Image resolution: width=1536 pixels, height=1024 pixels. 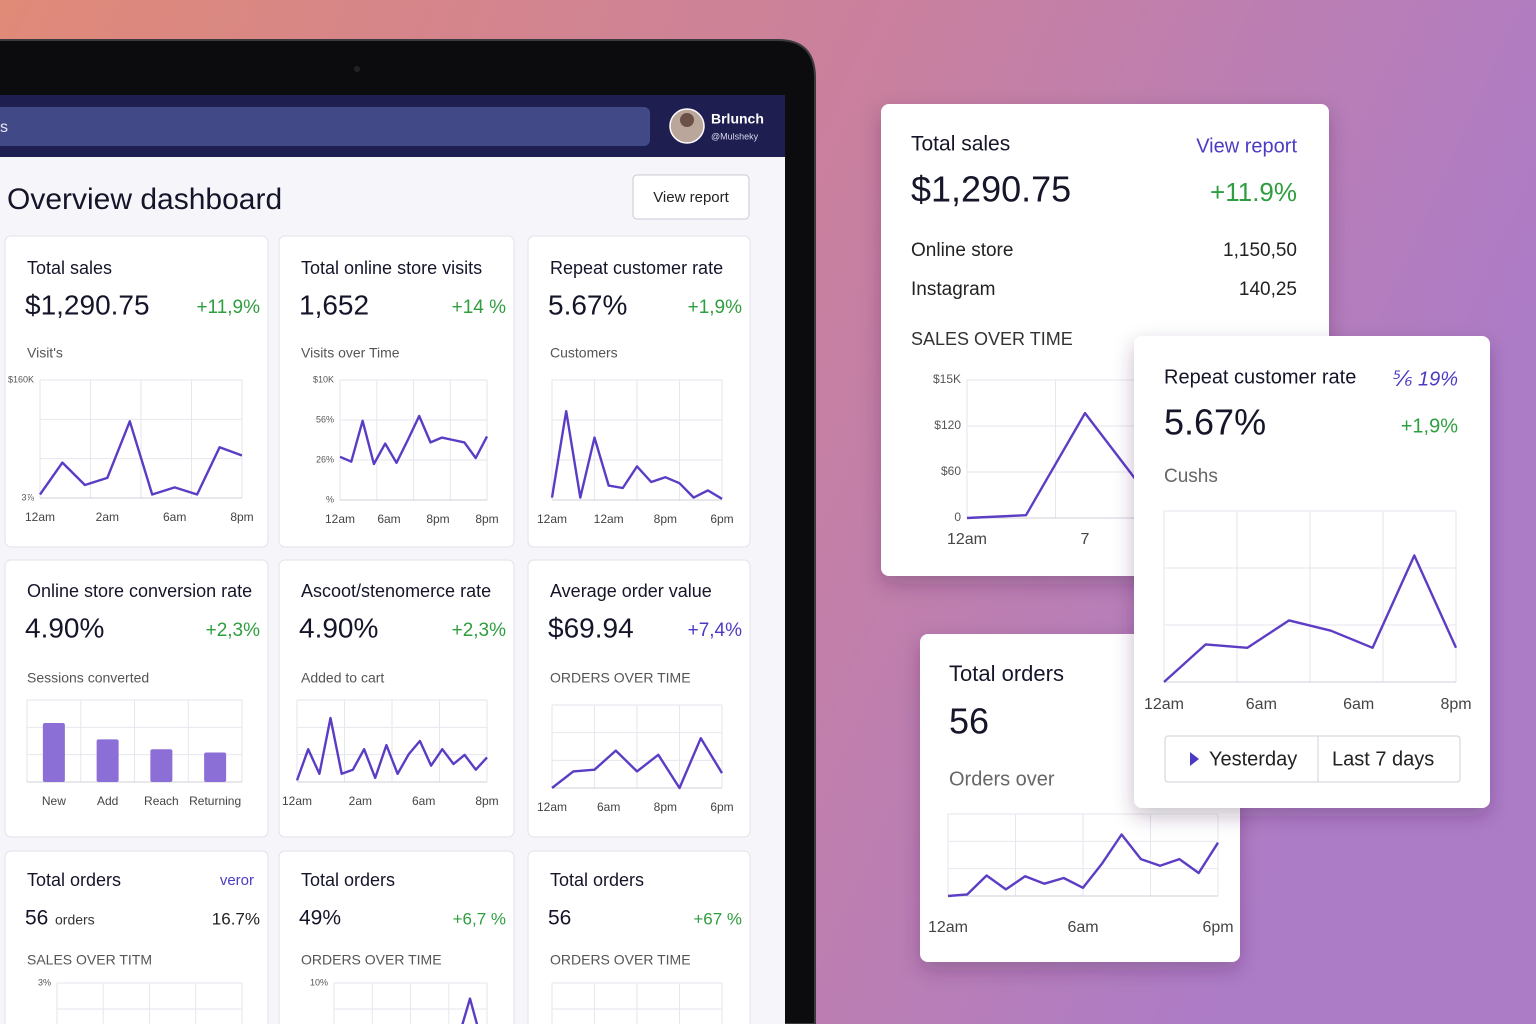 What do you see at coordinates (342, 678) in the screenshot?
I see `card-subtitle: Added to cart` at bounding box center [342, 678].